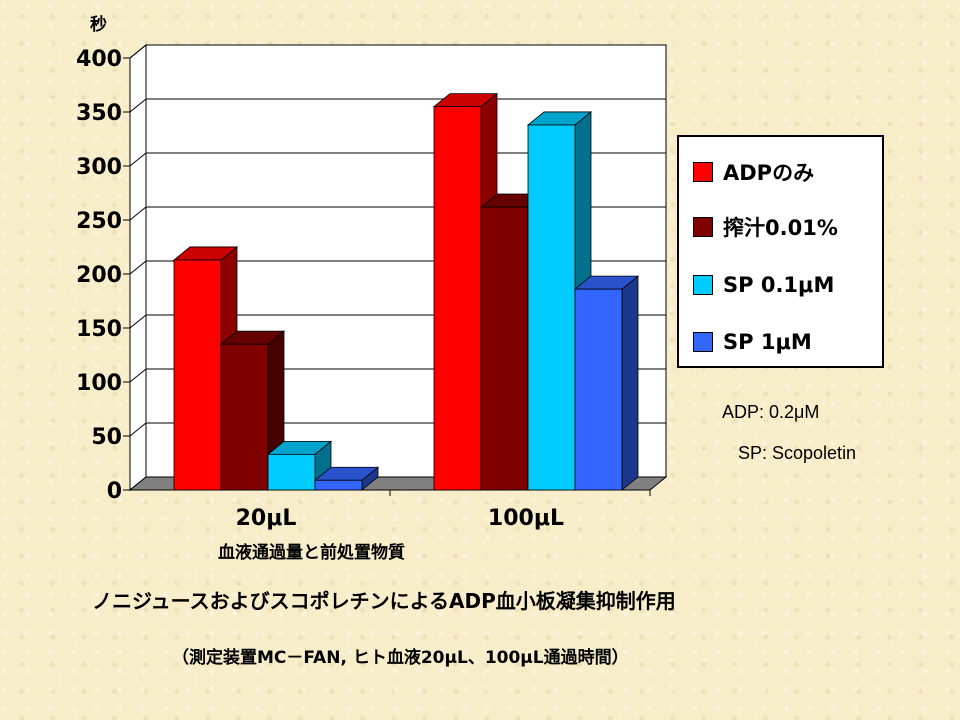  Describe the element at coordinates (106, 437) in the screenshot. I see `y-tick-label-50: 50` at that location.